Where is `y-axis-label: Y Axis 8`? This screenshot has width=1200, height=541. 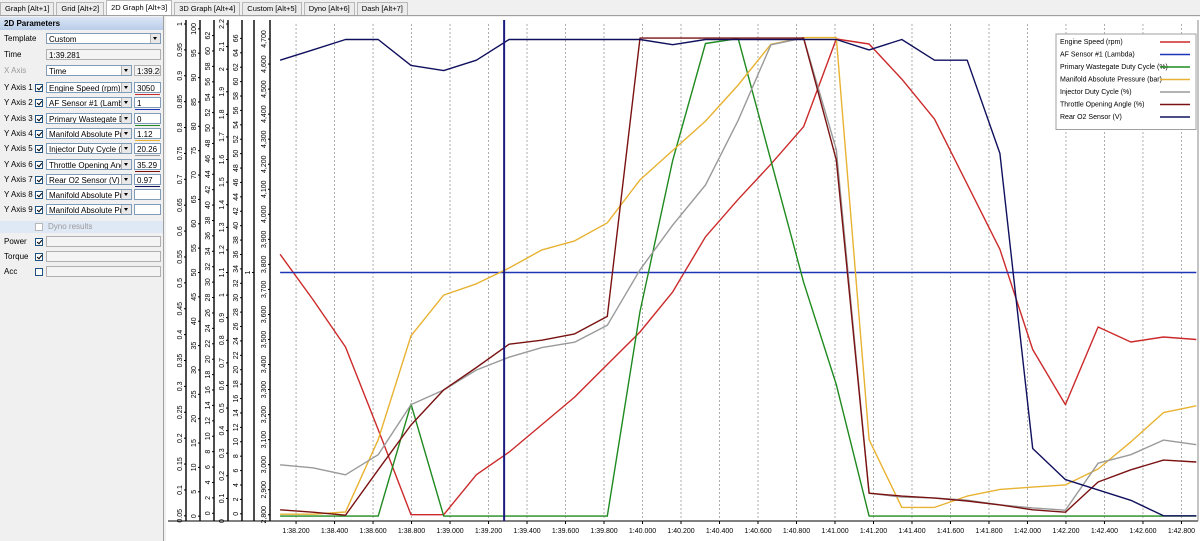
y-axis-label: Y Axis 8 is located at coordinates (18, 195).